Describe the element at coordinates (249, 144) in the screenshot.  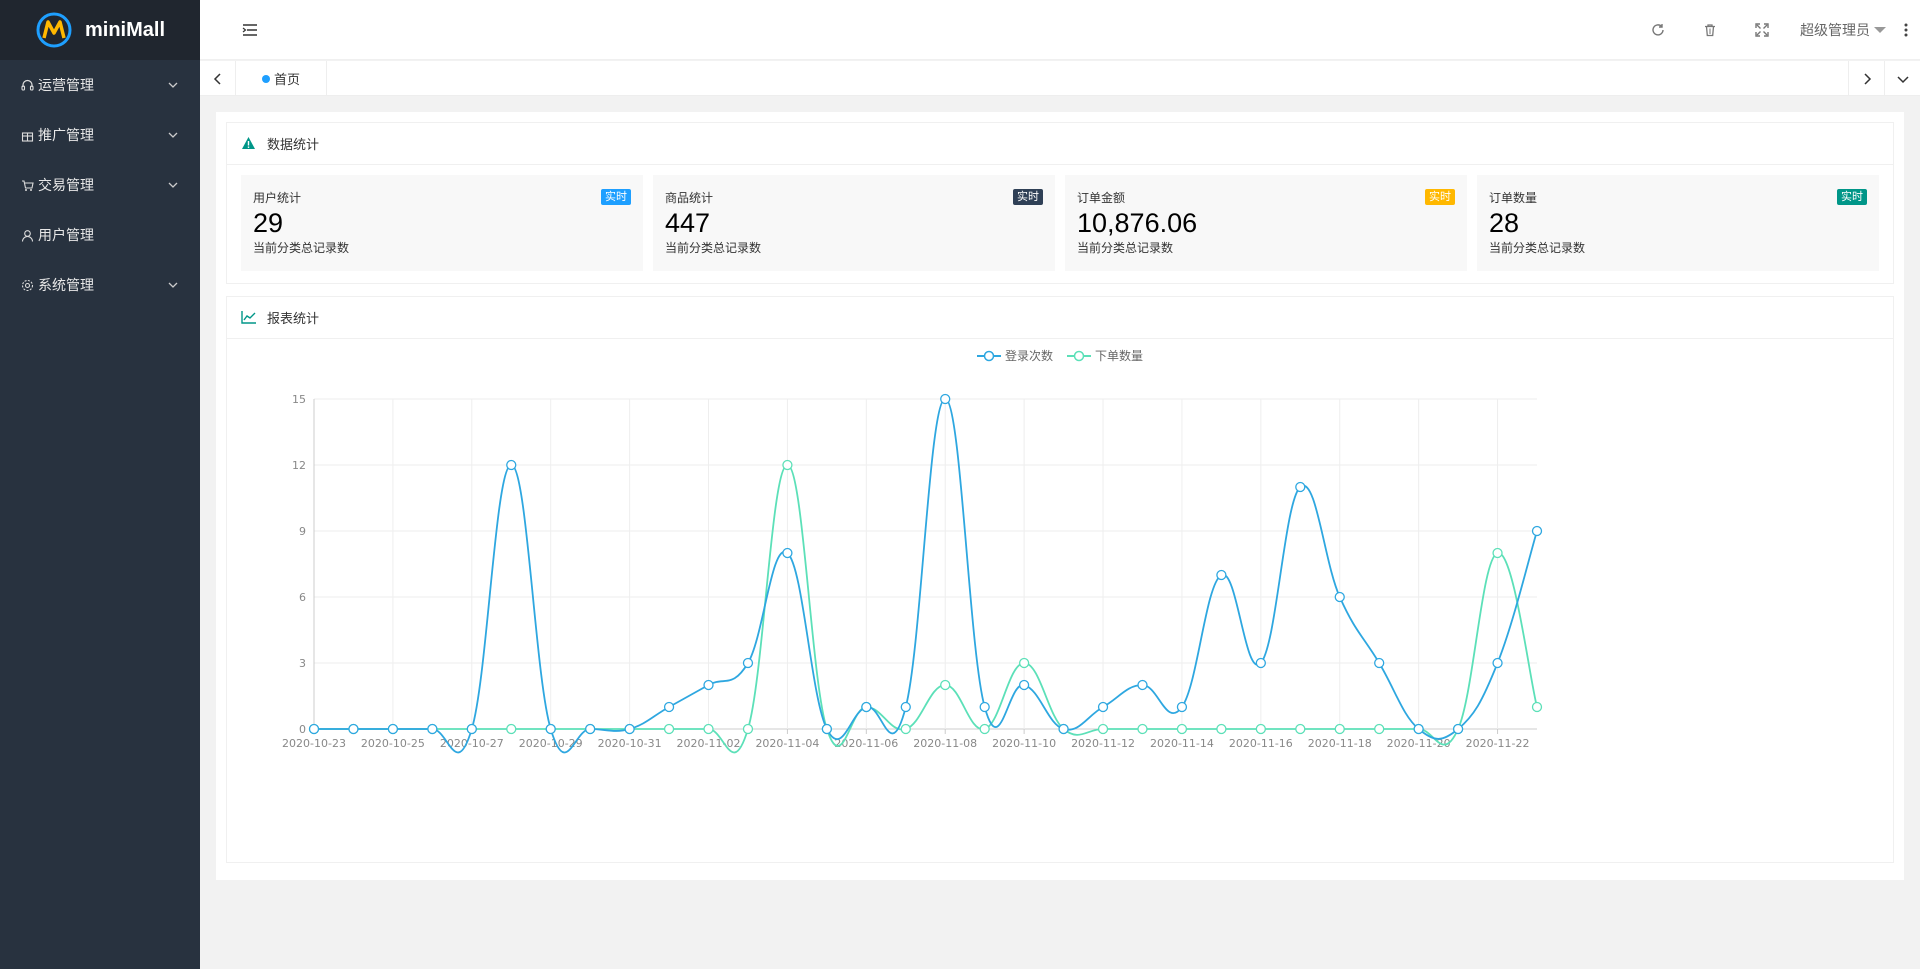
I see `warning-icon` at that location.